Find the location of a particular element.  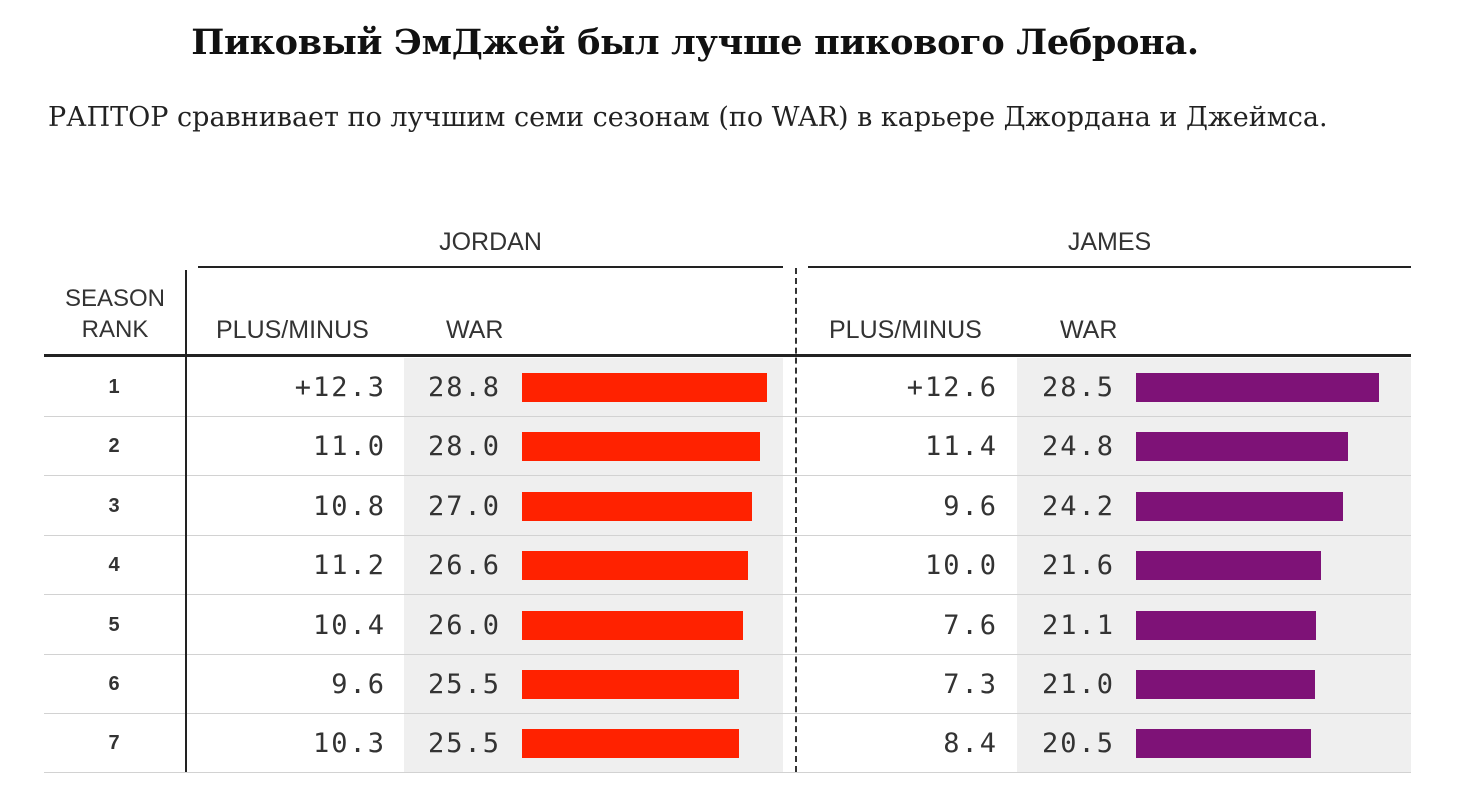

james-war-cell: 20.5 is located at coordinates (1079, 744).